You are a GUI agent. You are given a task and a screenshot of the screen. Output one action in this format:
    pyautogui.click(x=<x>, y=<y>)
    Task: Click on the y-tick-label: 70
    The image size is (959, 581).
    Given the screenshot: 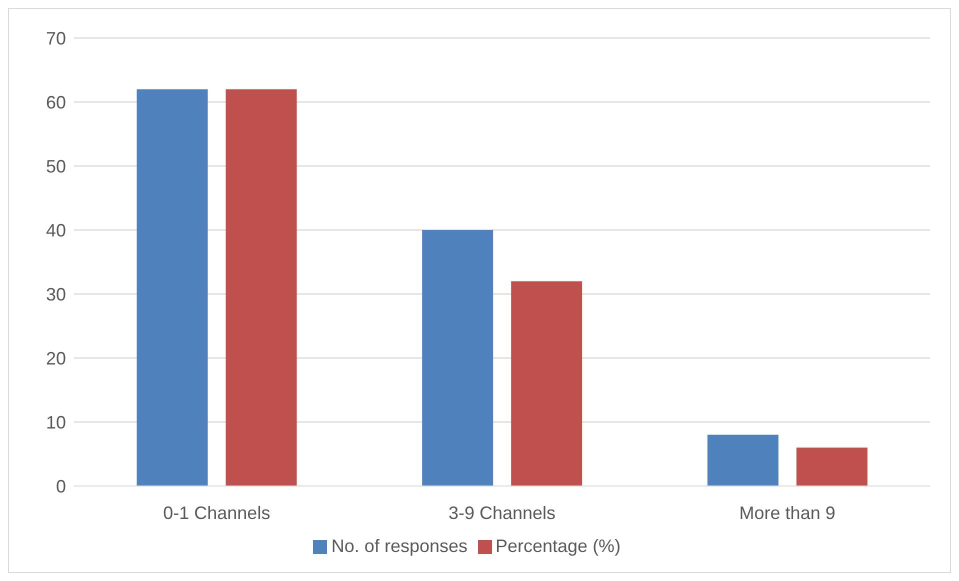 What is the action you would take?
    pyautogui.click(x=56, y=38)
    